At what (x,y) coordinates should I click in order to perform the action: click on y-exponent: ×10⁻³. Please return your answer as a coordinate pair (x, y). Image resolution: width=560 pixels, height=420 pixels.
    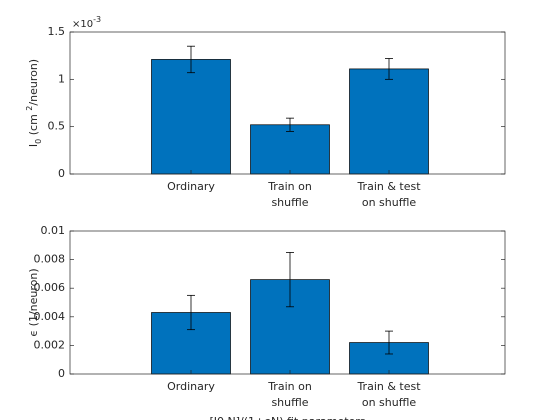
    Looking at the image, I should click on (86, 22).